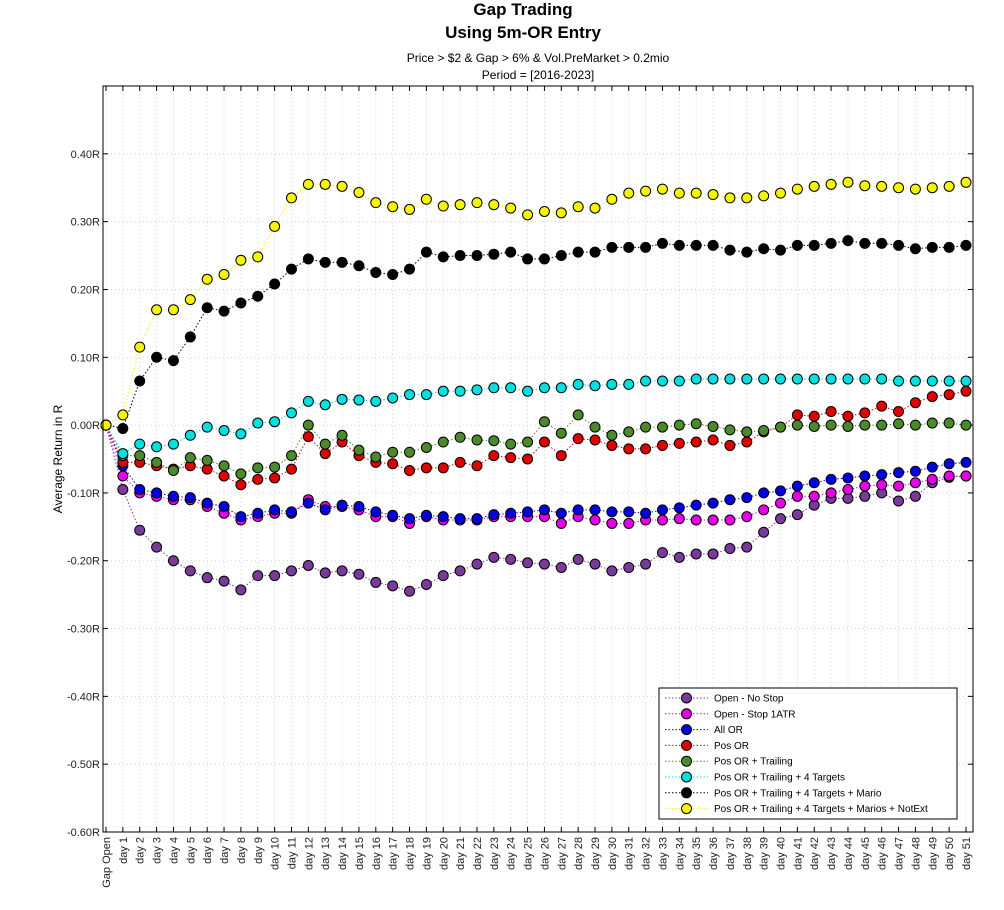  I want to click on legend-item: Pos OR + Trailing, so click(729, 761).